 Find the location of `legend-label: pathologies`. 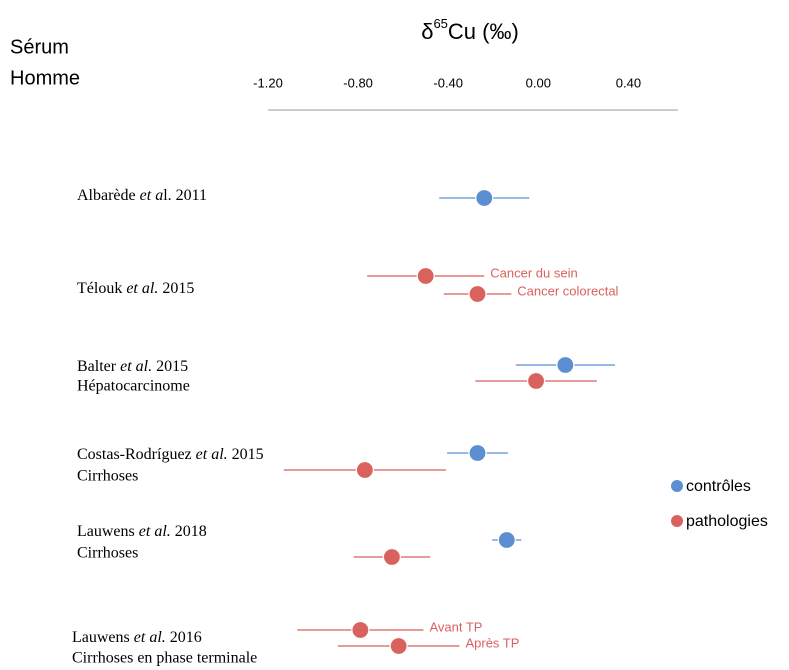

legend-label: pathologies is located at coordinates (727, 521).